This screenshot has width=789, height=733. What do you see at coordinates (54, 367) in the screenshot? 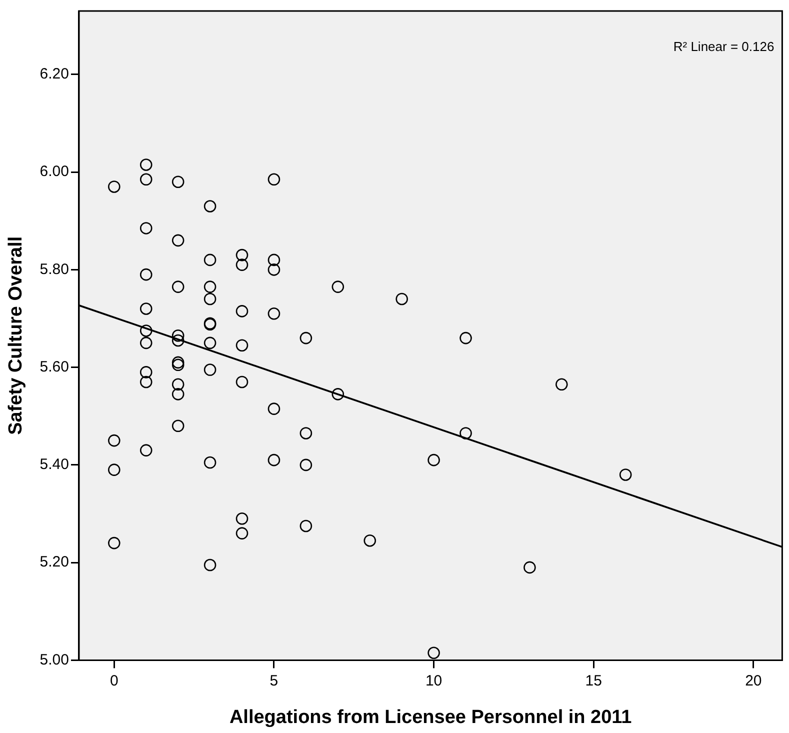
I see `y-tick-label: 5.60` at bounding box center [54, 367].